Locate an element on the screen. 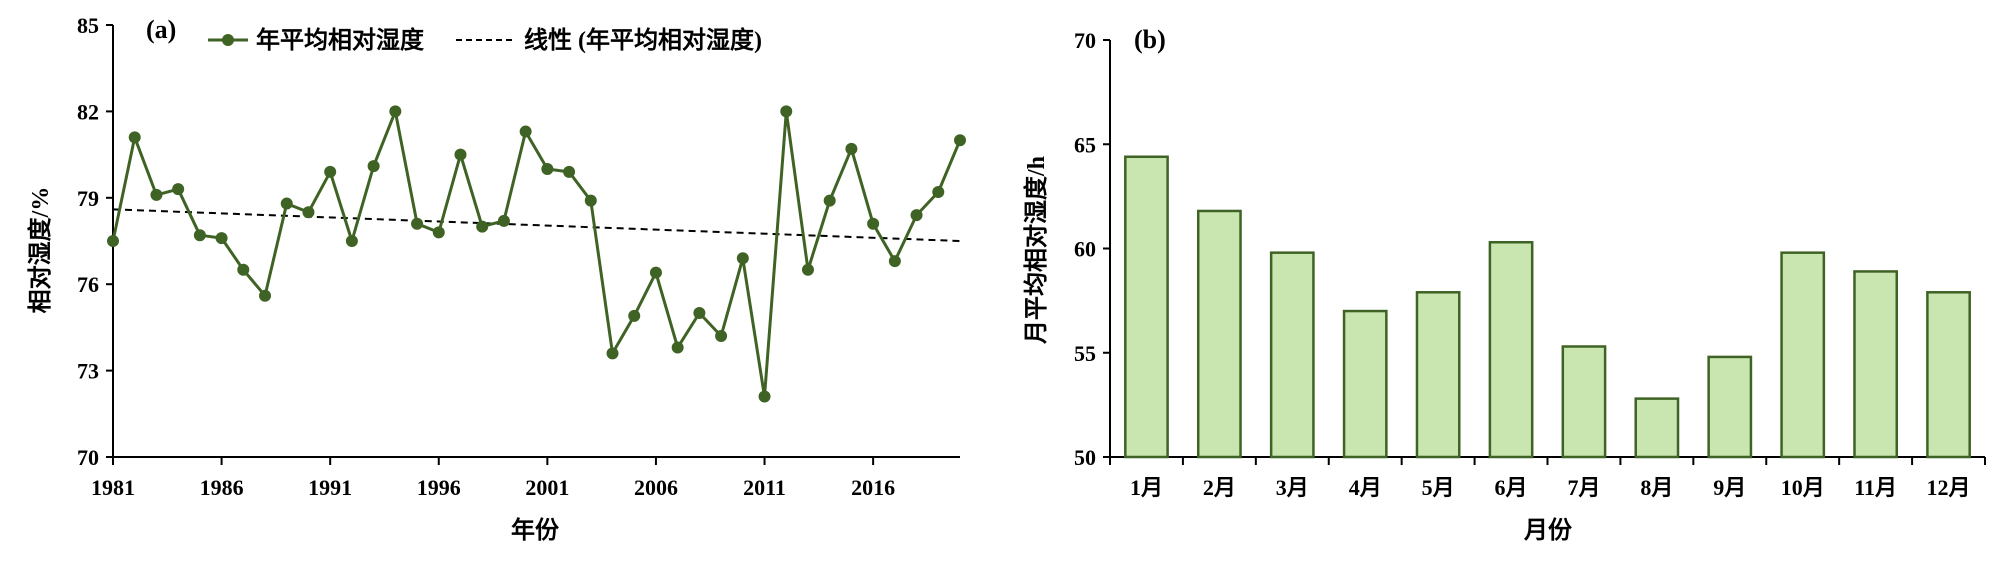 The height and width of the screenshot is (567, 1999). panel-a-y-tick-label: 82 is located at coordinates (88, 111).